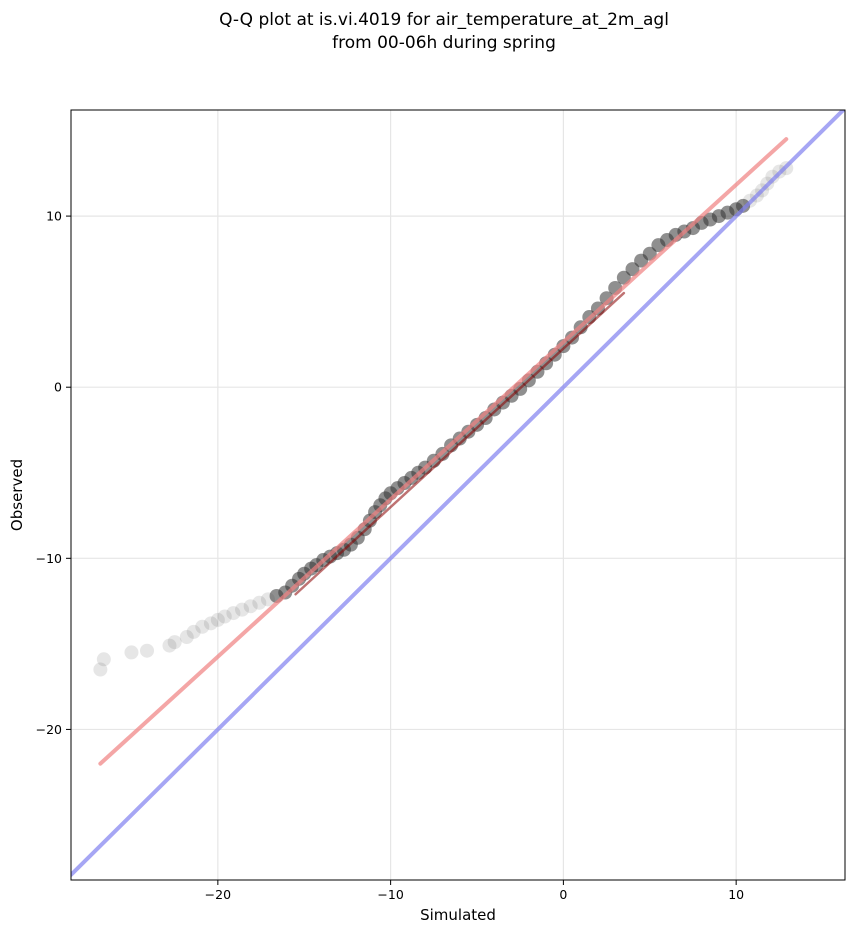 The image size is (854, 934). Describe the element at coordinates (563, 894) in the screenshot. I see `x-tick-label: 0` at that location.